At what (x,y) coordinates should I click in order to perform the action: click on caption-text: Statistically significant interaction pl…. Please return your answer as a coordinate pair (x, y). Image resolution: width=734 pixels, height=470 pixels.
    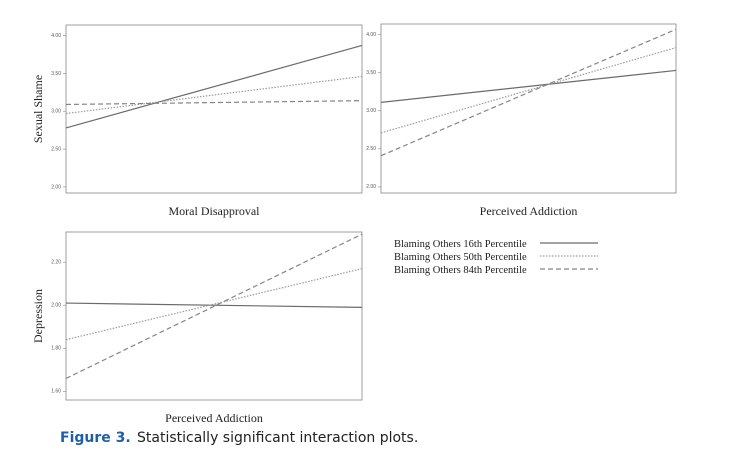
    Looking at the image, I should click on (277, 438).